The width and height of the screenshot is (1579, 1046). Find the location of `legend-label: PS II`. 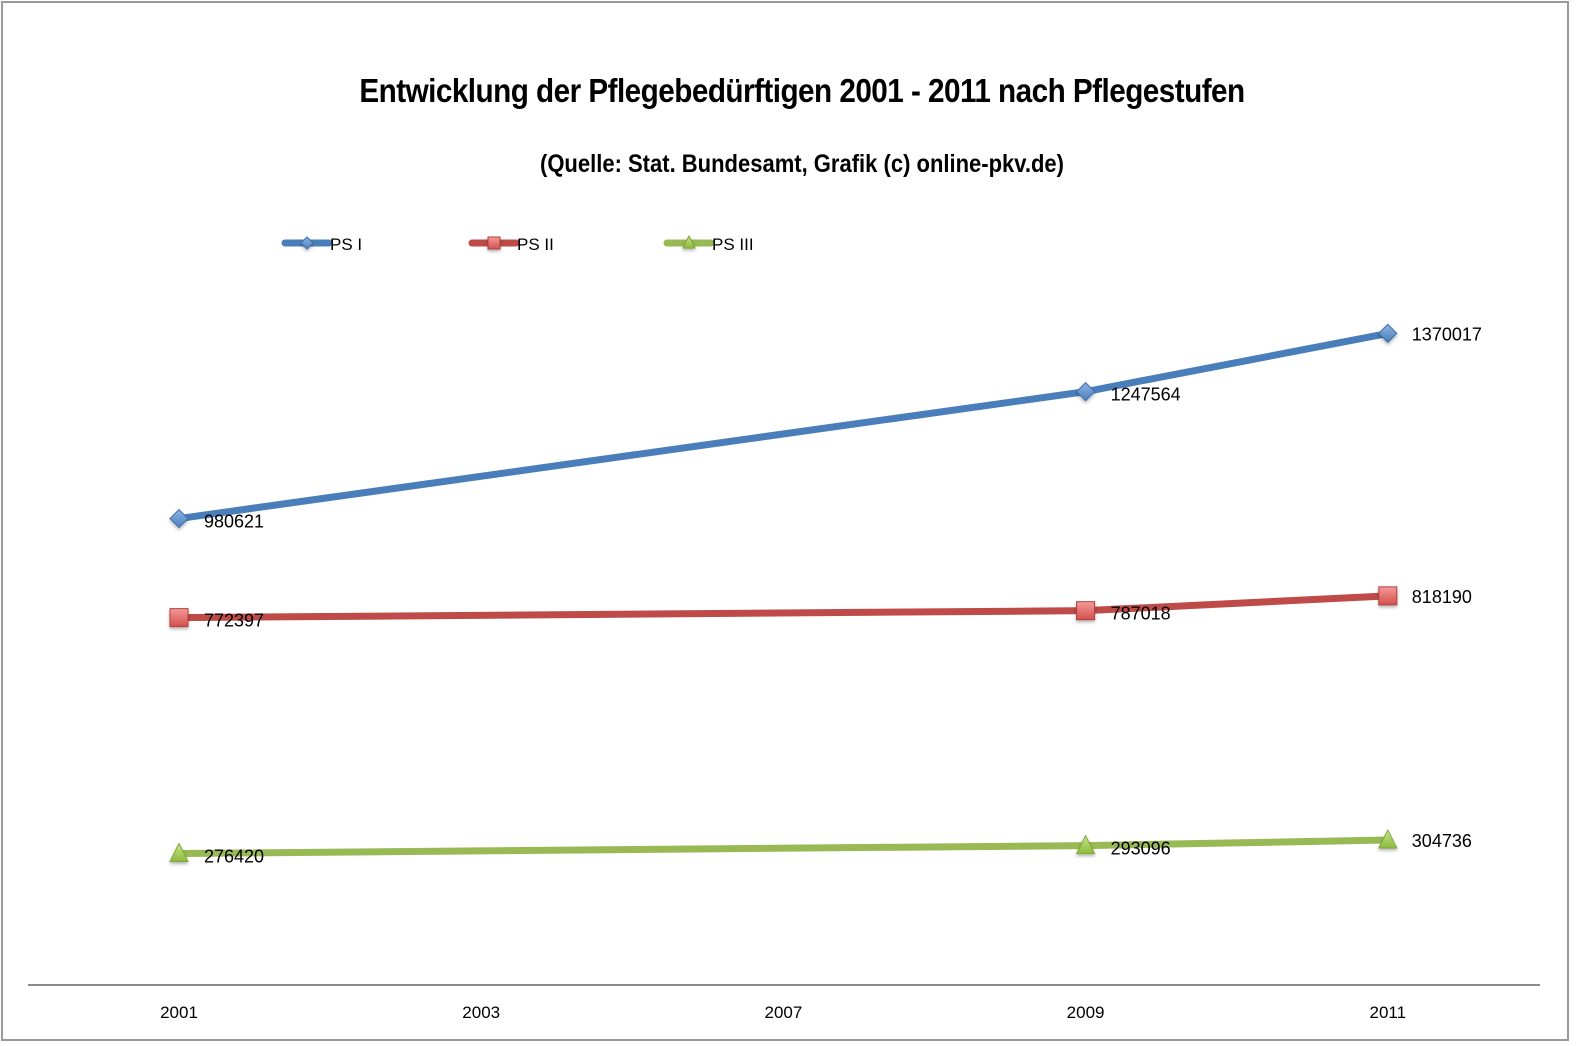

legend-label: PS II is located at coordinates (535, 244).